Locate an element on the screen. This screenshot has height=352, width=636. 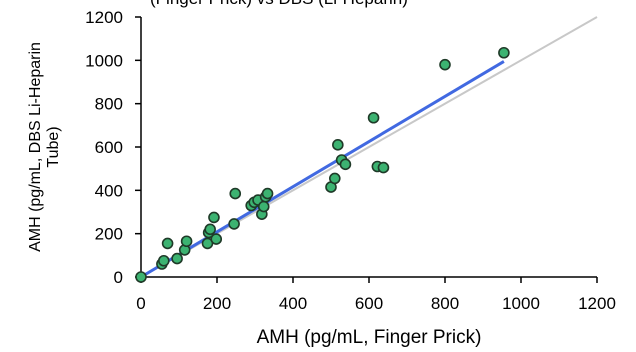
x-ticks: 0 200 400 600 800 1000 1200 is located at coordinates (376, 295).